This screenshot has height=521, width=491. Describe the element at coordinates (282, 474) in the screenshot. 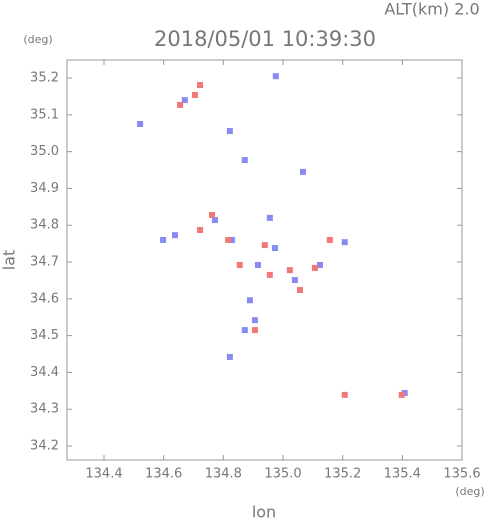

I see `x-tick-label: 135.0` at that location.